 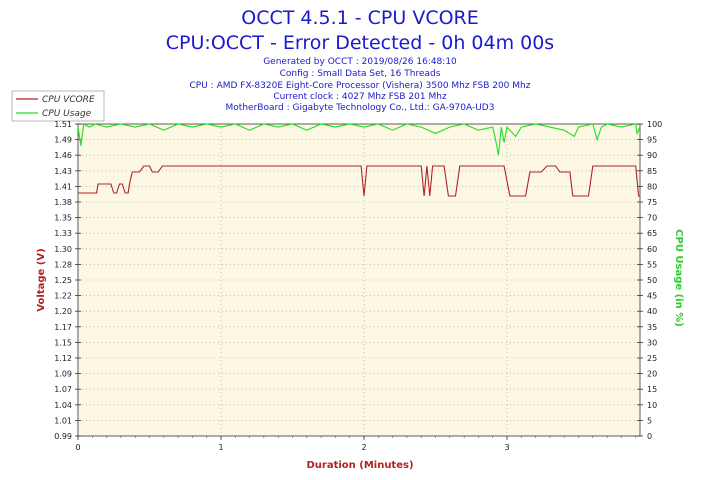 I want to click on y-tick-label: 1.07, so click(x=63, y=389).